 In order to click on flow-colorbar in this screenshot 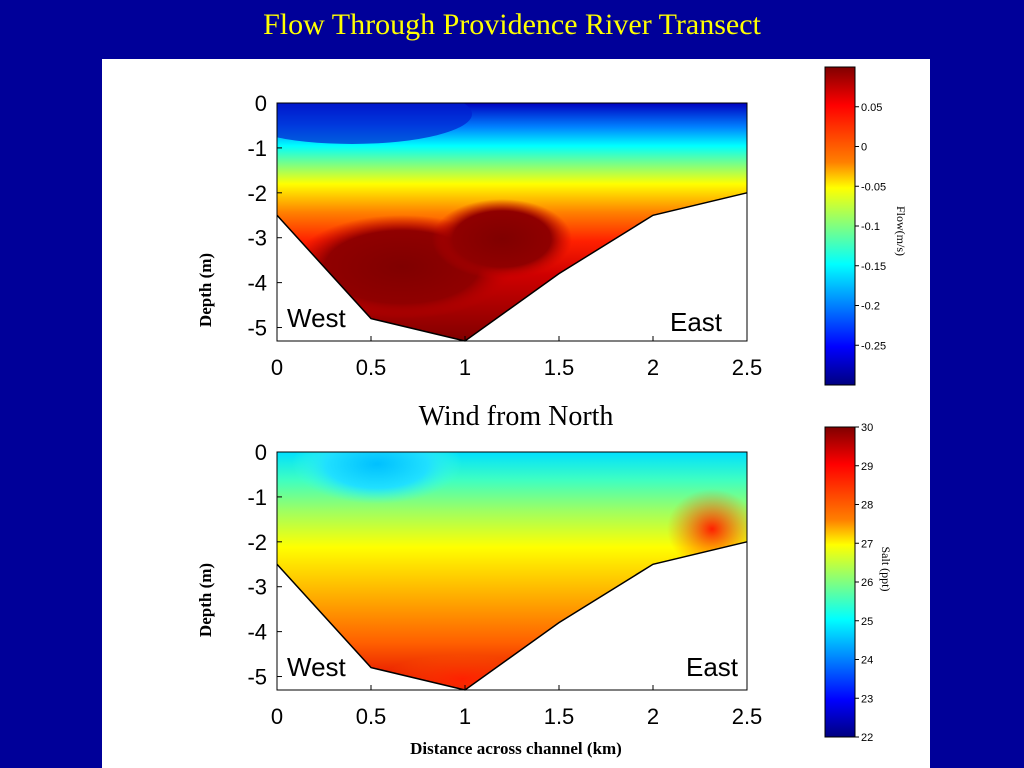, I will do `click(840, 226)`.